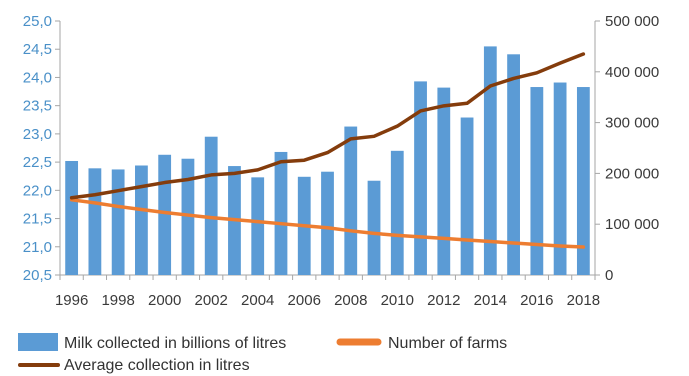  What do you see at coordinates (37, 275) in the screenshot?
I see `left-tick-label: 20,5` at bounding box center [37, 275].